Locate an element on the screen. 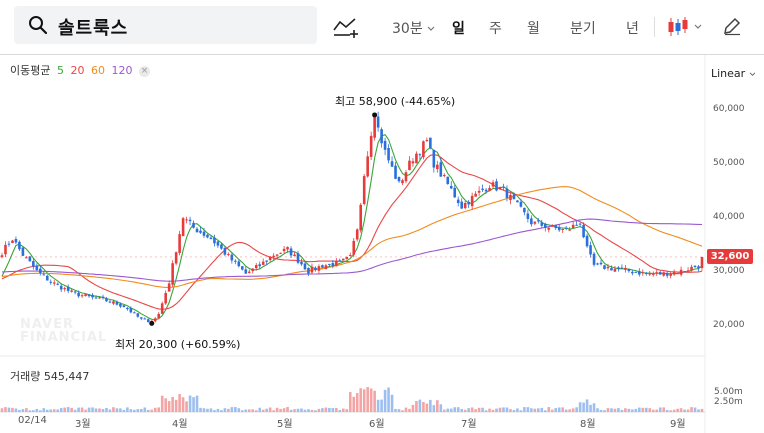 This screenshot has height=433, width=764. y-tick-label: 50,000 is located at coordinates (729, 163).